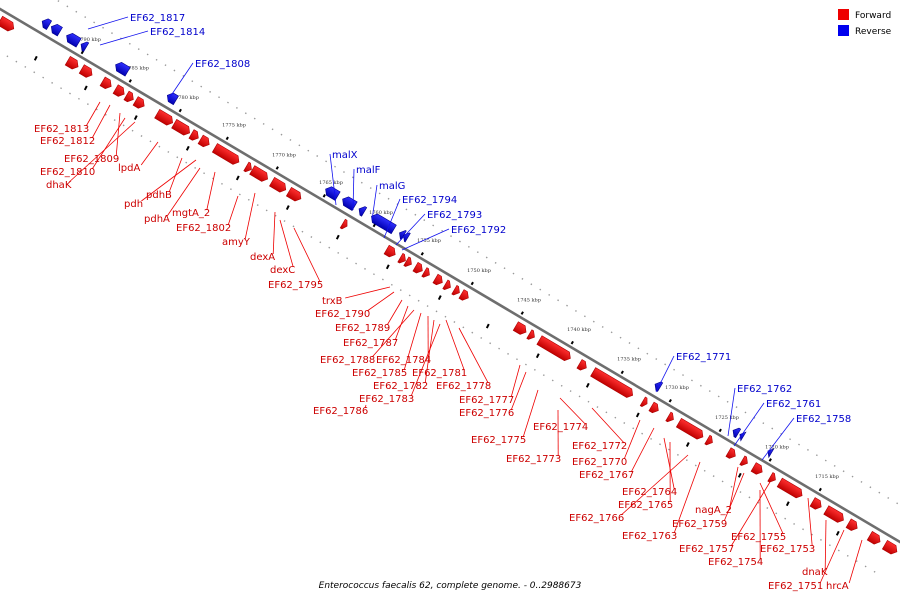 The height and width of the screenshot is (600, 900). What do you see at coordinates (222, 64) in the screenshot?
I see `gene-label: EF62_1808` at bounding box center [222, 64].